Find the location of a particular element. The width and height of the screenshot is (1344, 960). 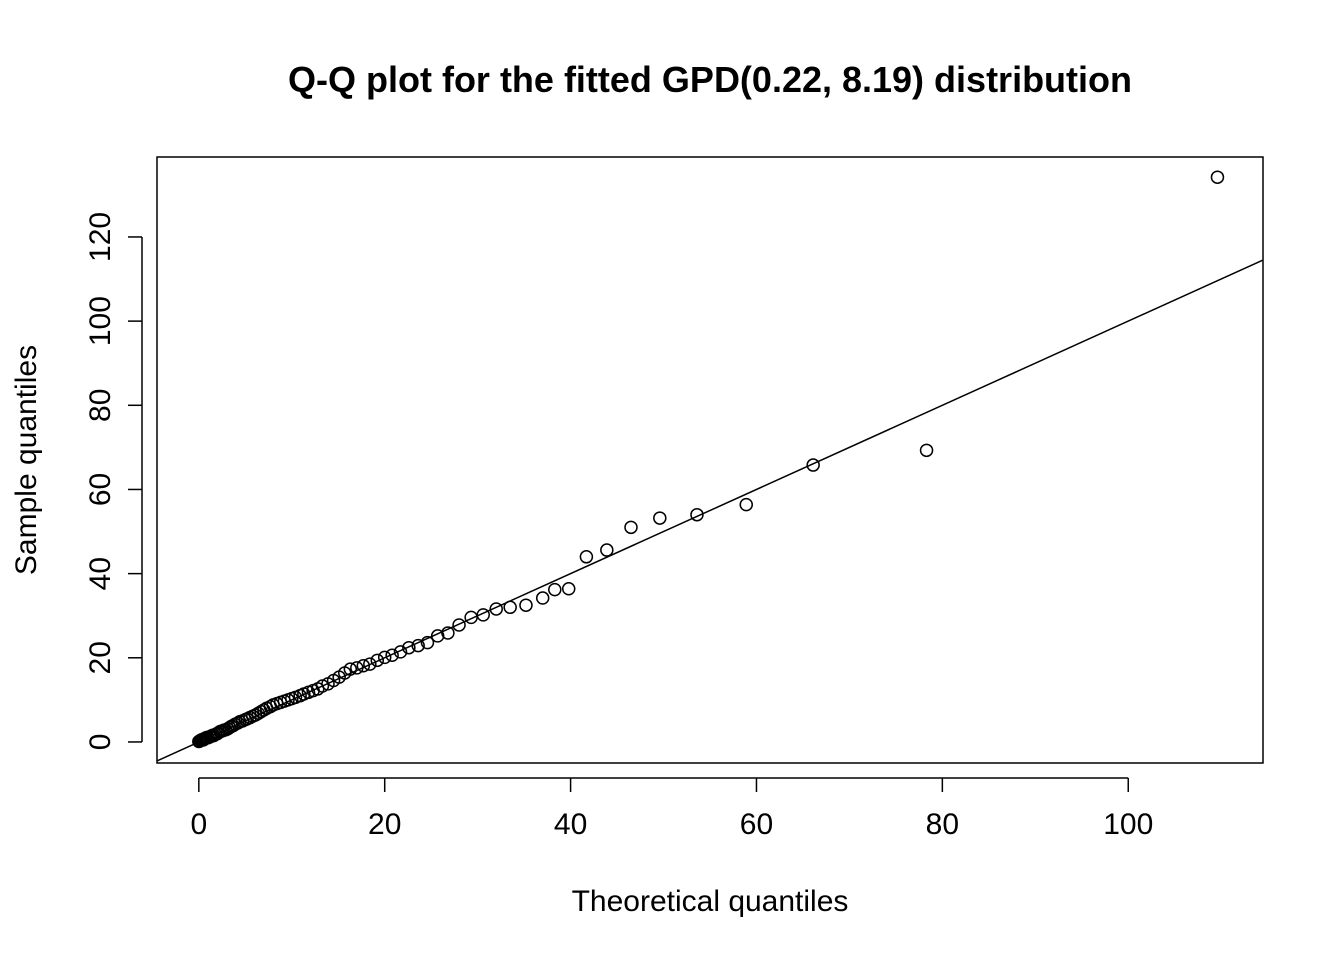

y-axis: 0 20 40 60 80 100 120 is located at coordinates (113, 481).